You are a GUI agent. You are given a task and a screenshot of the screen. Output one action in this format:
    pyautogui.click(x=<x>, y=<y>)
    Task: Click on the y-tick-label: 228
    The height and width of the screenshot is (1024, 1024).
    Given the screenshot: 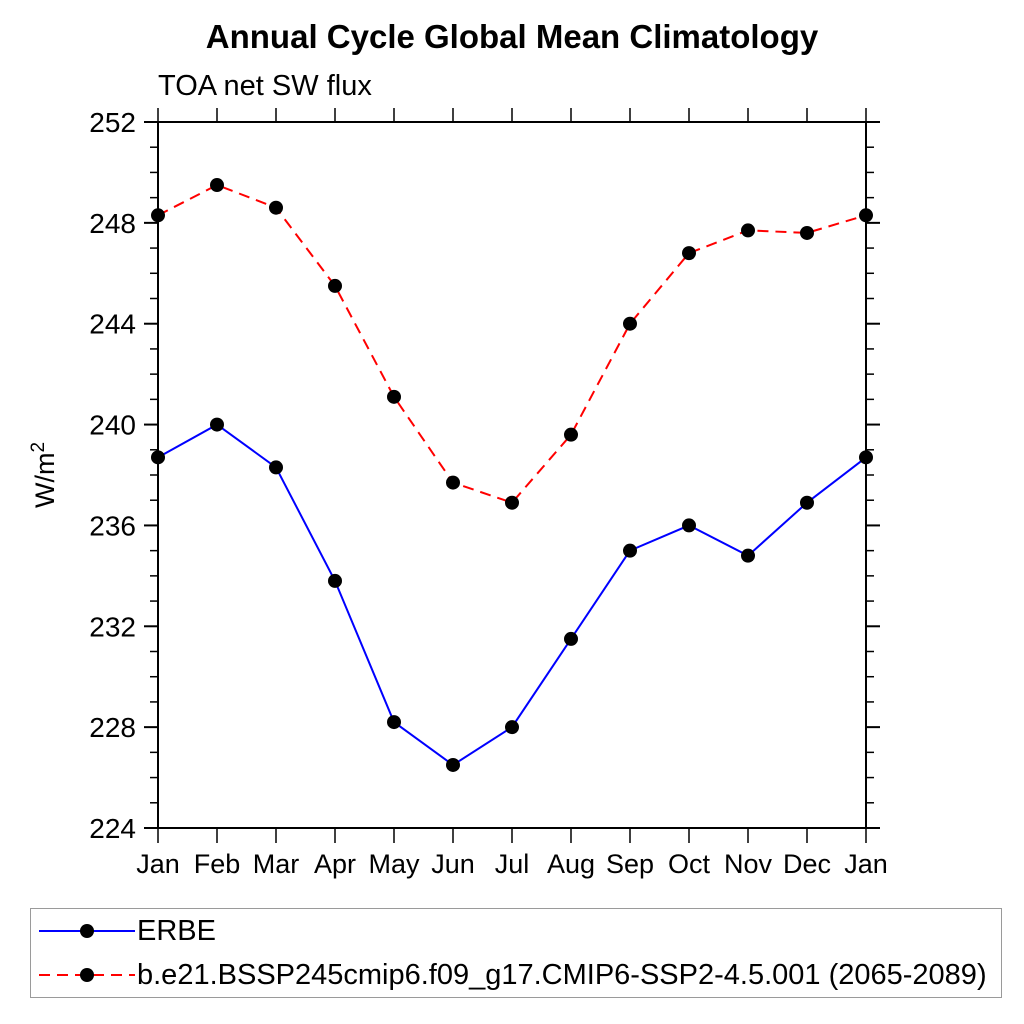 What is the action you would take?
    pyautogui.click(x=112, y=727)
    